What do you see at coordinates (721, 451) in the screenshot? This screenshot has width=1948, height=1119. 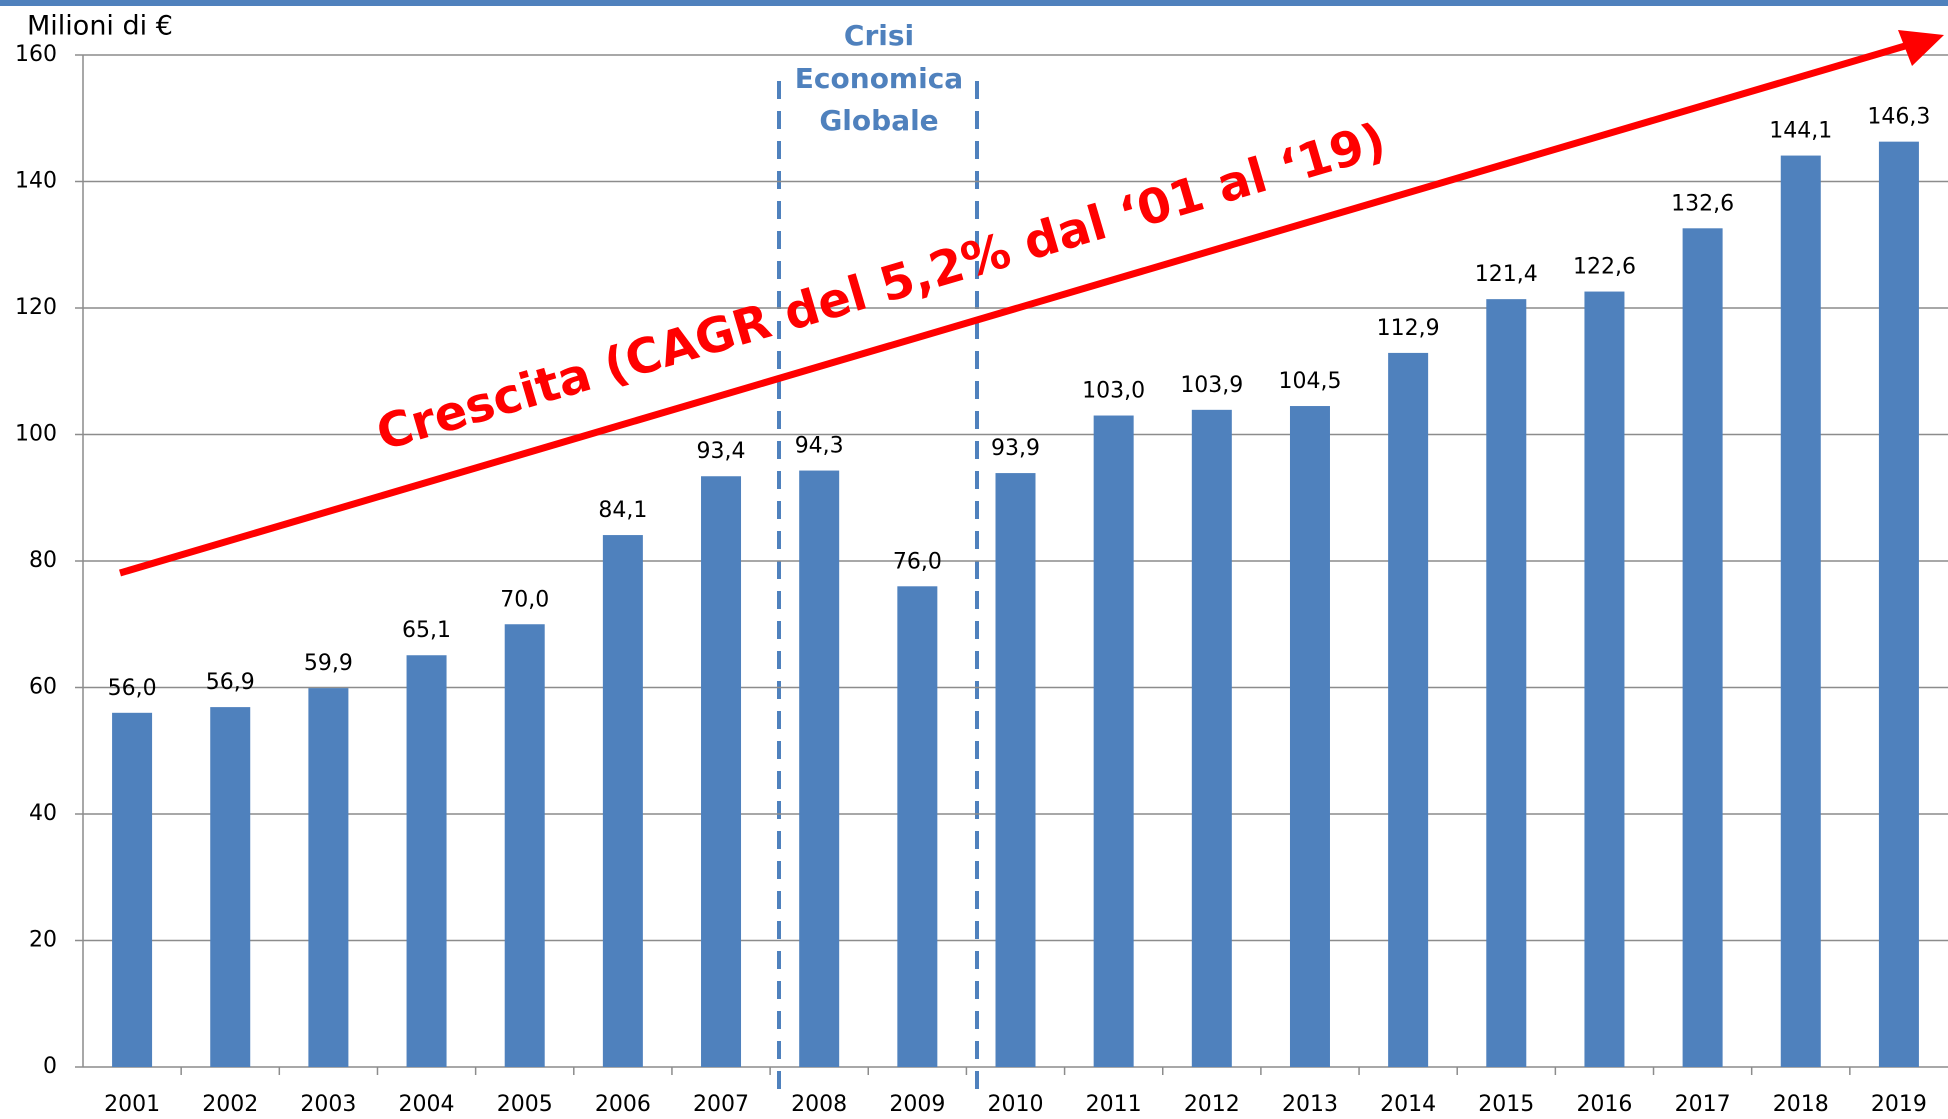 I see `data-label: 93,4` at bounding box center [721, 451].